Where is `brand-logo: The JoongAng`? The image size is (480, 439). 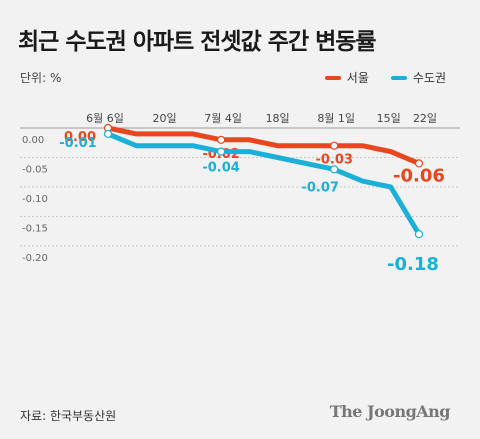
brand-logo: The JoongAng is located at coordinates (390, 411).